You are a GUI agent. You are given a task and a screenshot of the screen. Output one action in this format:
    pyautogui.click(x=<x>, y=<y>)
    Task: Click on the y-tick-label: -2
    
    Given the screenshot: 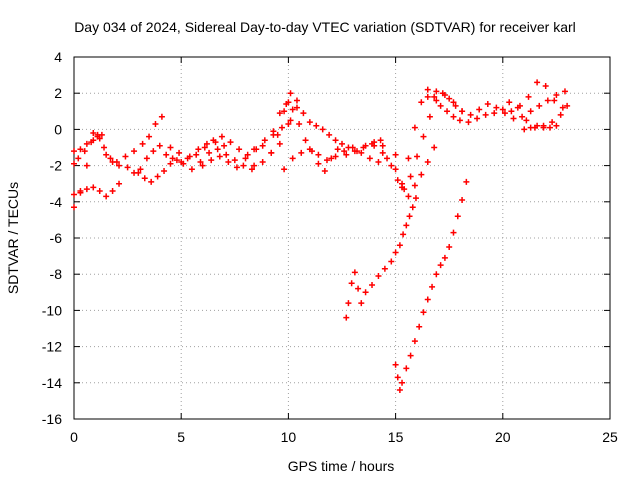 What is the action you would take?
    pyautogui.click(x=56, y=166)
    